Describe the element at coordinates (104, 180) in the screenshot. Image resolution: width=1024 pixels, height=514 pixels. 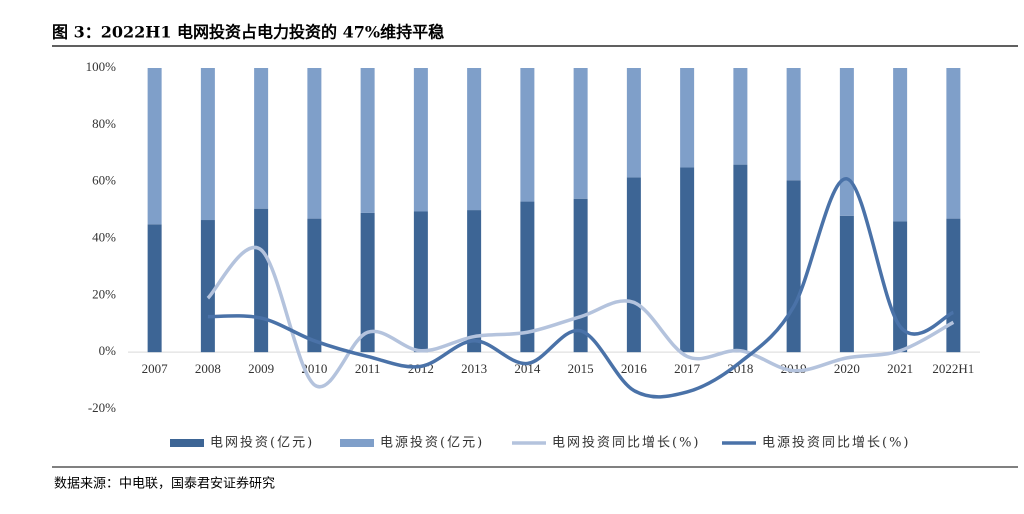
I see `y-tick-label: 60%` at that location.